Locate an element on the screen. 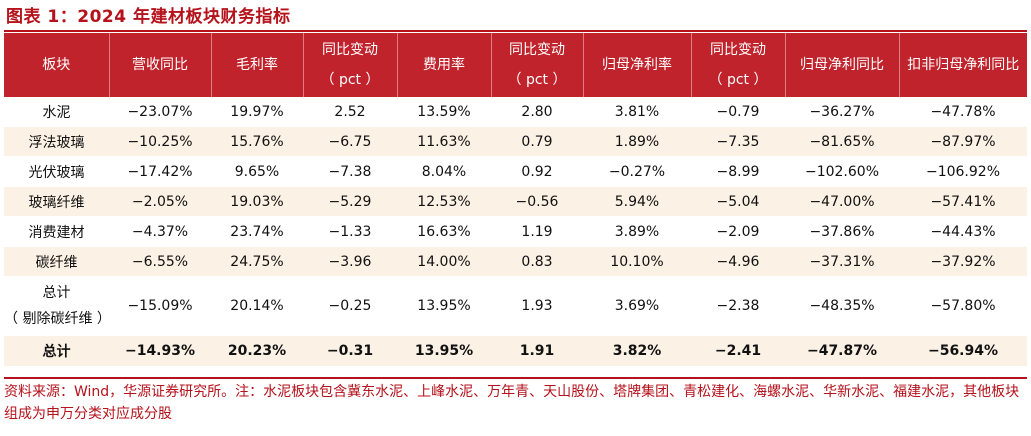 This screenshot has width=1031, height=436. table-cell: −0.56 is located at coordinates (537, 201).